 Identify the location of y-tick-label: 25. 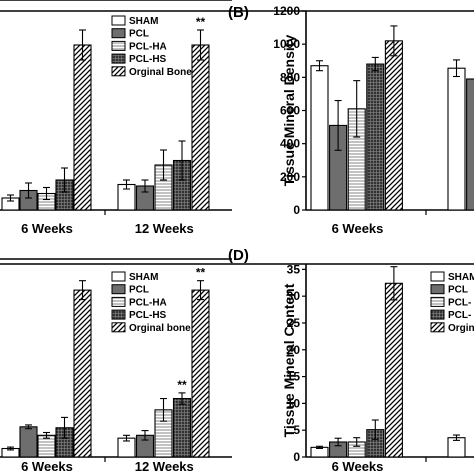
(294, 323).